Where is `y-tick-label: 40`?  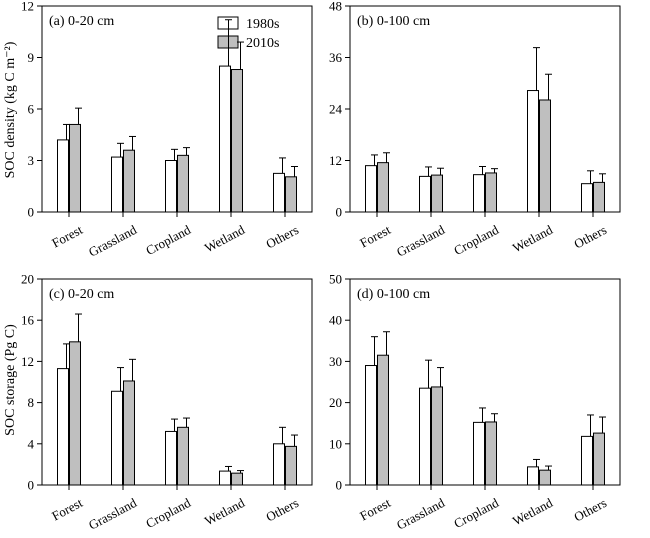
y-tick-label: 40 is located at coordinates (335, 320).